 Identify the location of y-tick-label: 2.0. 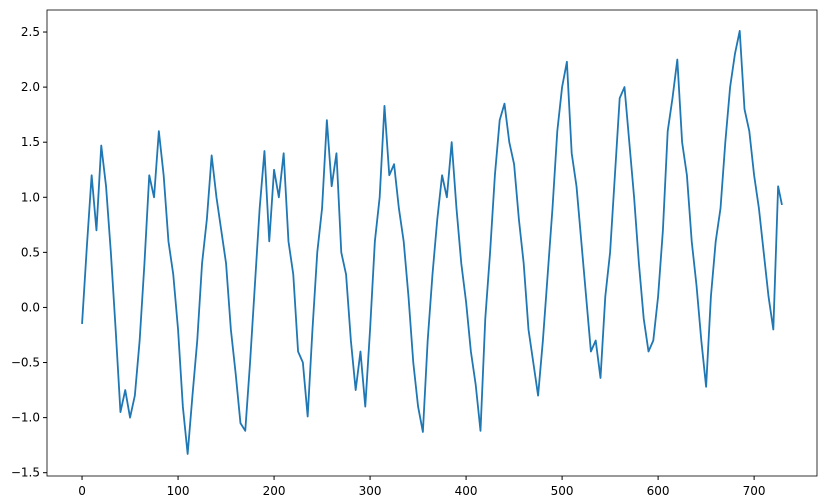
(30, 87).